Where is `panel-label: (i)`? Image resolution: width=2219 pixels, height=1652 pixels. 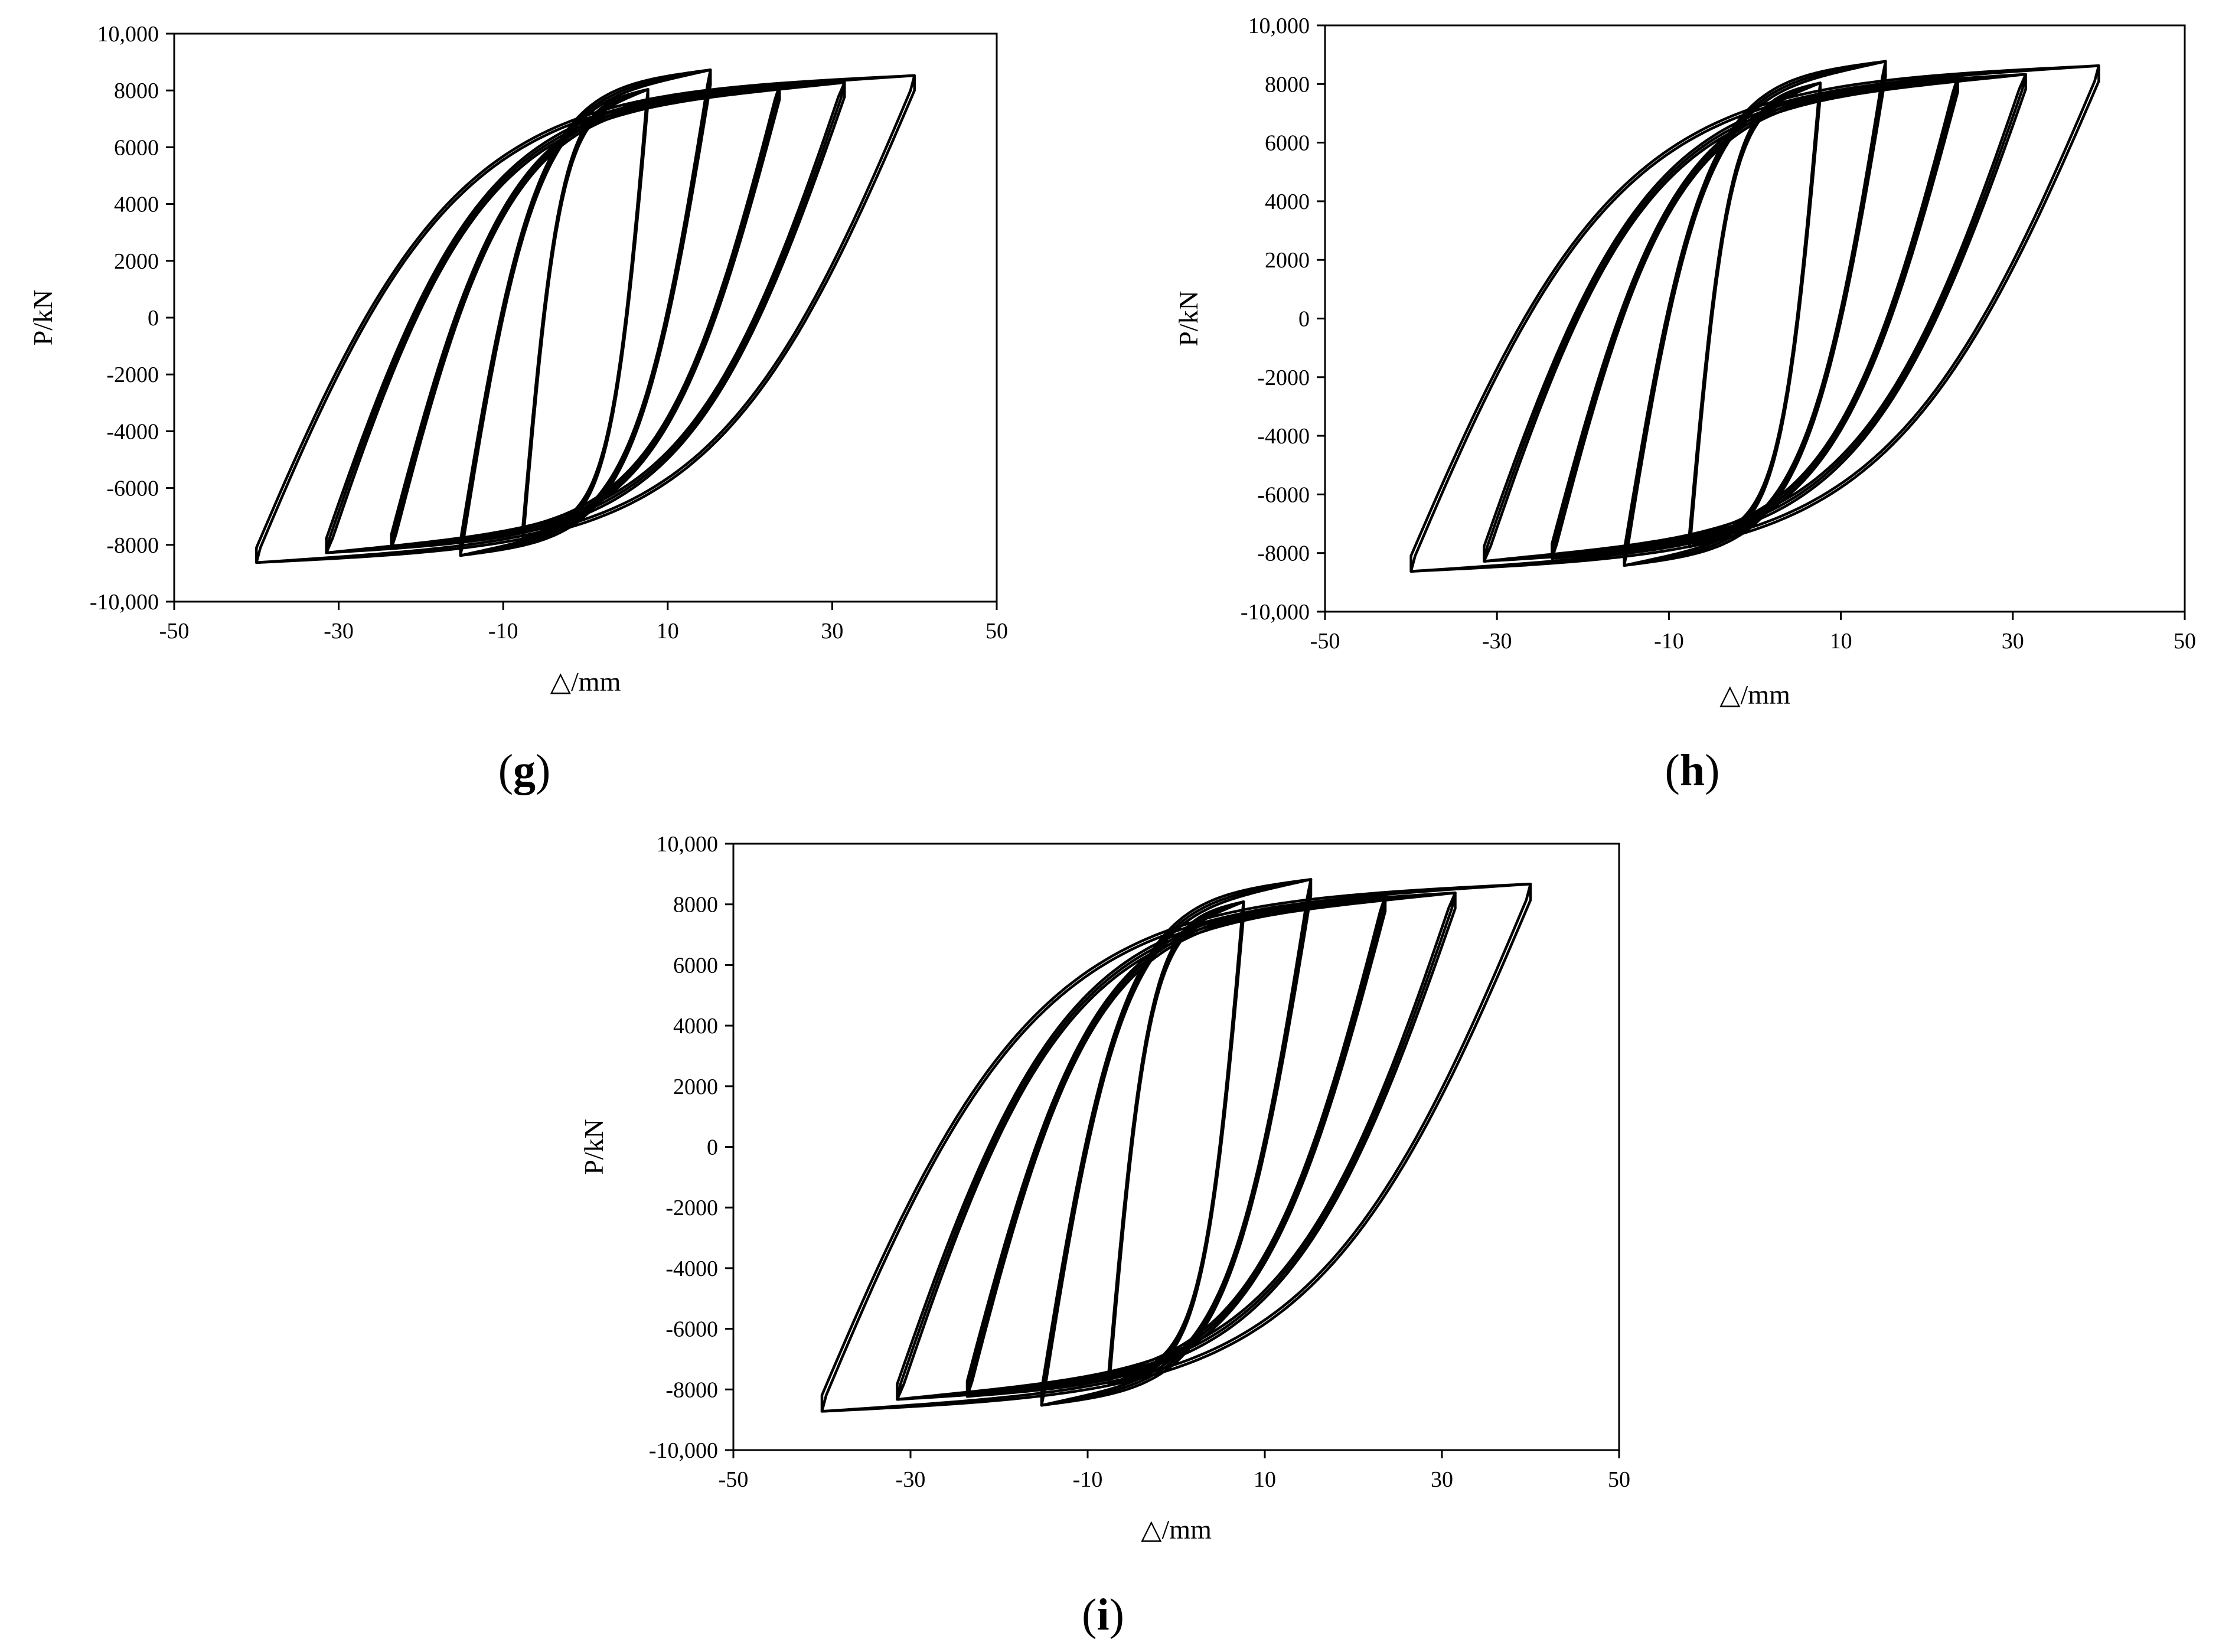
panel-label: (i) is located at coordinates (1103, 1615).